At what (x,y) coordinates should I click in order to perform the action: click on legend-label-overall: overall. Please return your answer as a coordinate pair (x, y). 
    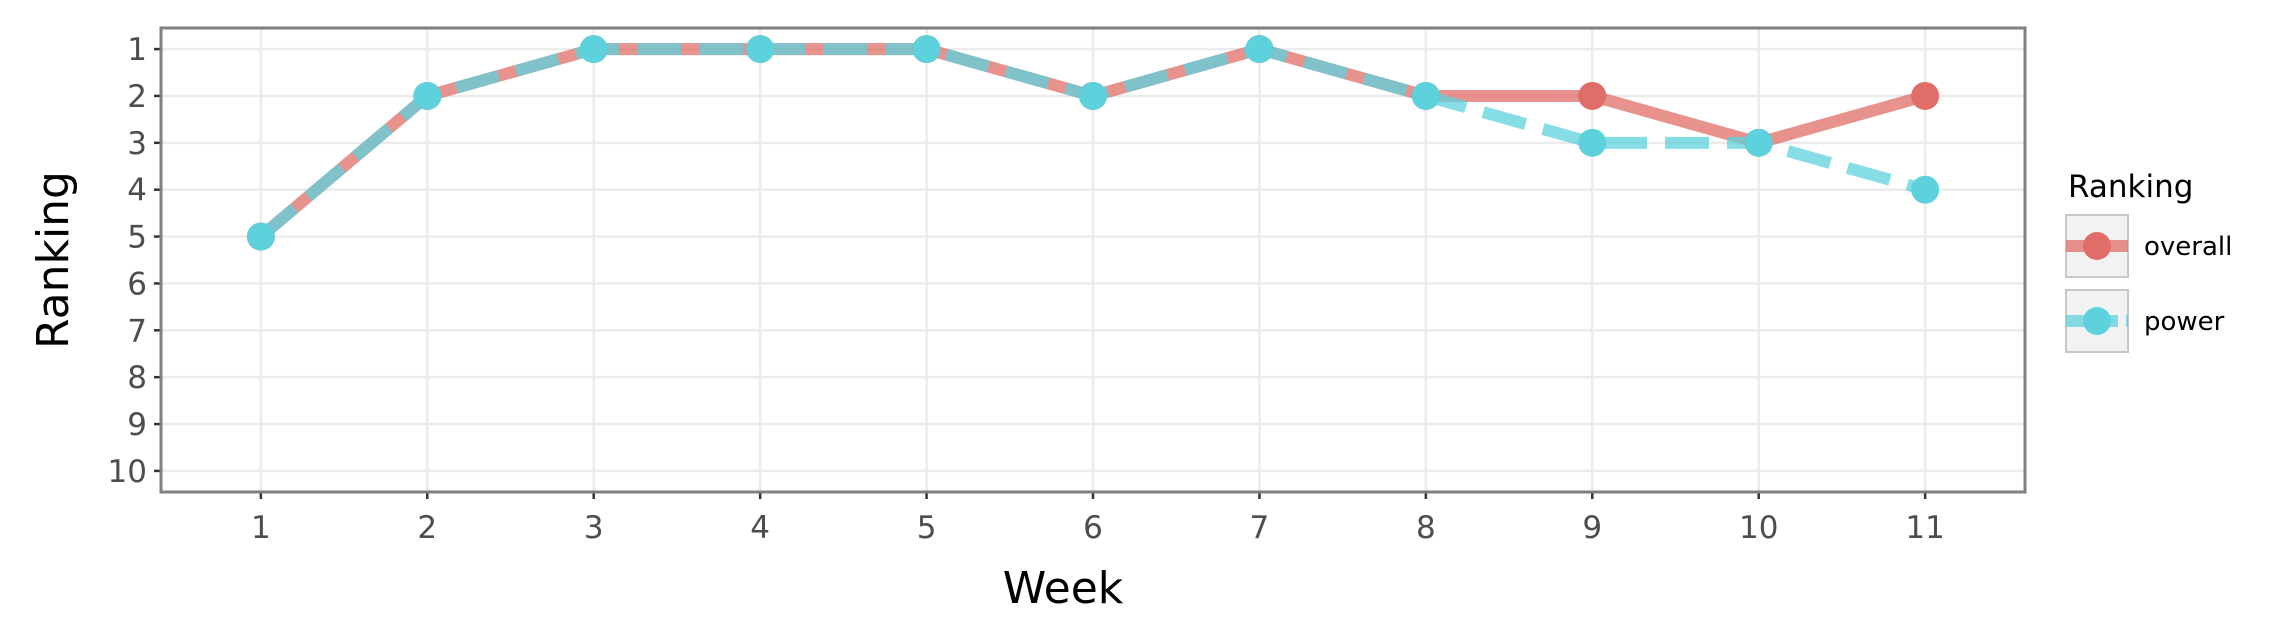
    Looking at the image, I should click on (2188, 247).